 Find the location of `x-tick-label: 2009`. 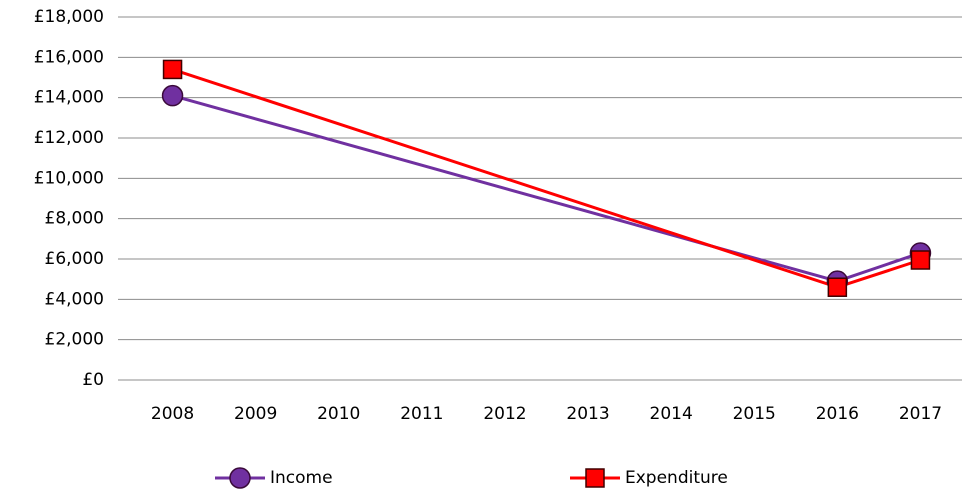

x-tick-label: 2009 is located at coordinates (255, 414).